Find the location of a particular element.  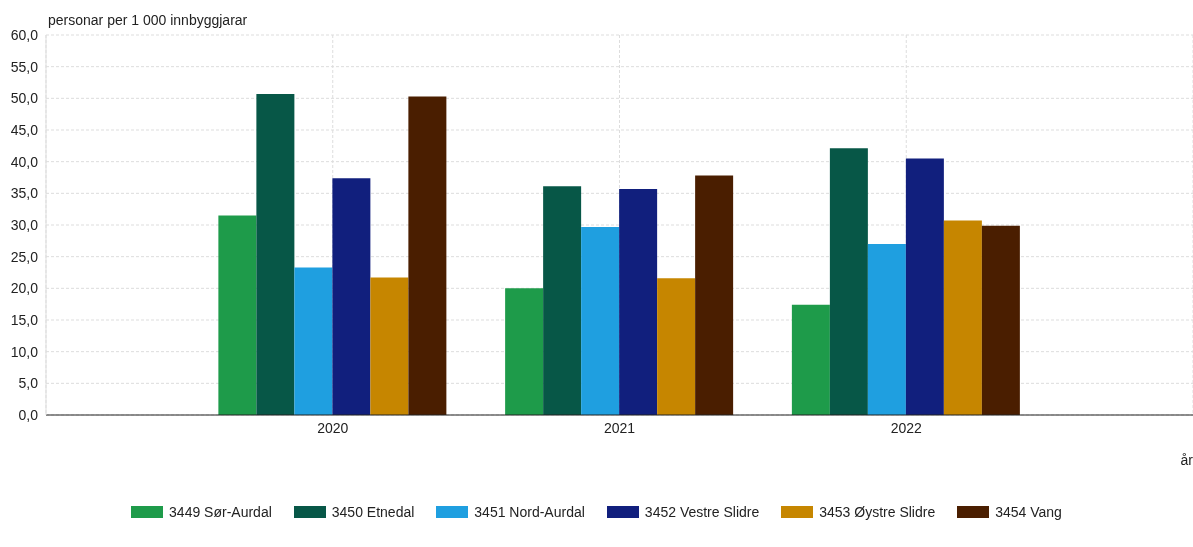

y-tick-label: 5,0 is located at coordinates (28, 383).